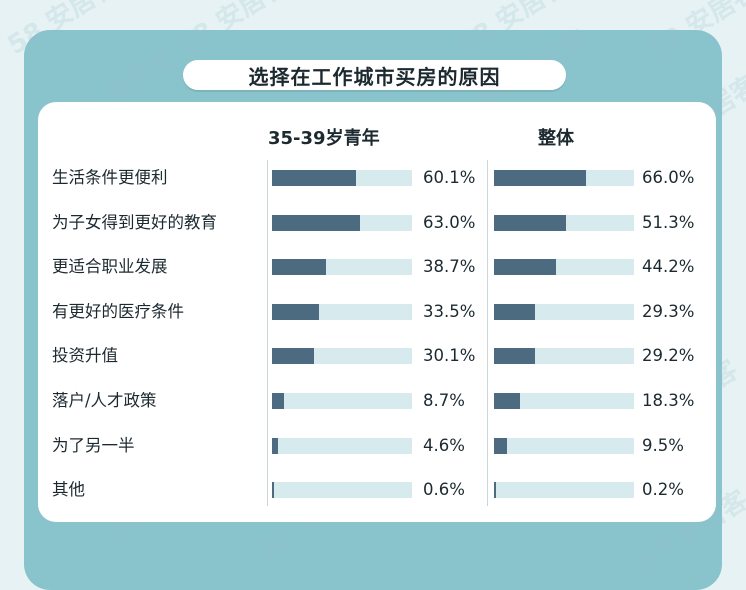 This screenshot has width=746, height=590. Describe the element at coordinates (444, 400) in the screenshot. I see `data-label: 8.7%` at that location.